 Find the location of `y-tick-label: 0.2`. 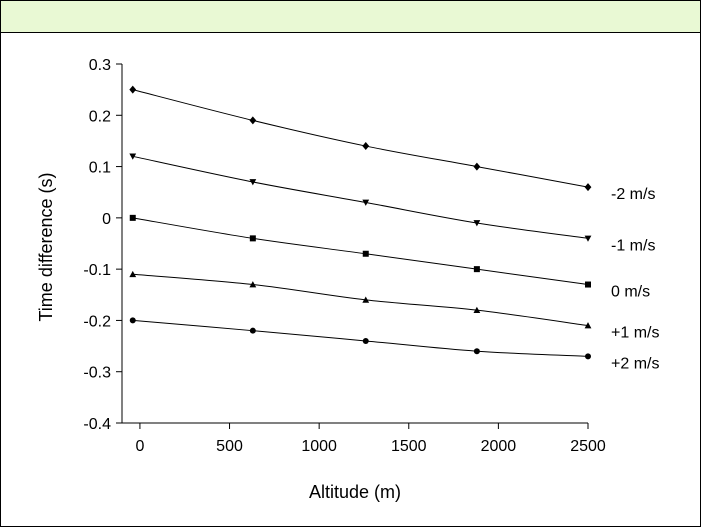

y-tick-label: 0.2 is located at coordinates (100, 116).